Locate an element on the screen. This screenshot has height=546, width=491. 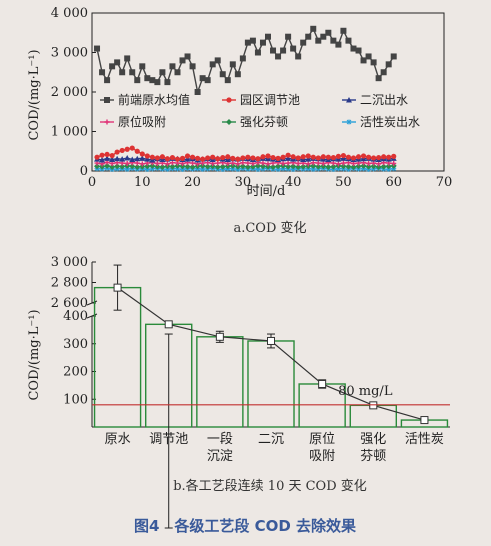
y-tick-label: 300 is located at coordinates (75, 344).